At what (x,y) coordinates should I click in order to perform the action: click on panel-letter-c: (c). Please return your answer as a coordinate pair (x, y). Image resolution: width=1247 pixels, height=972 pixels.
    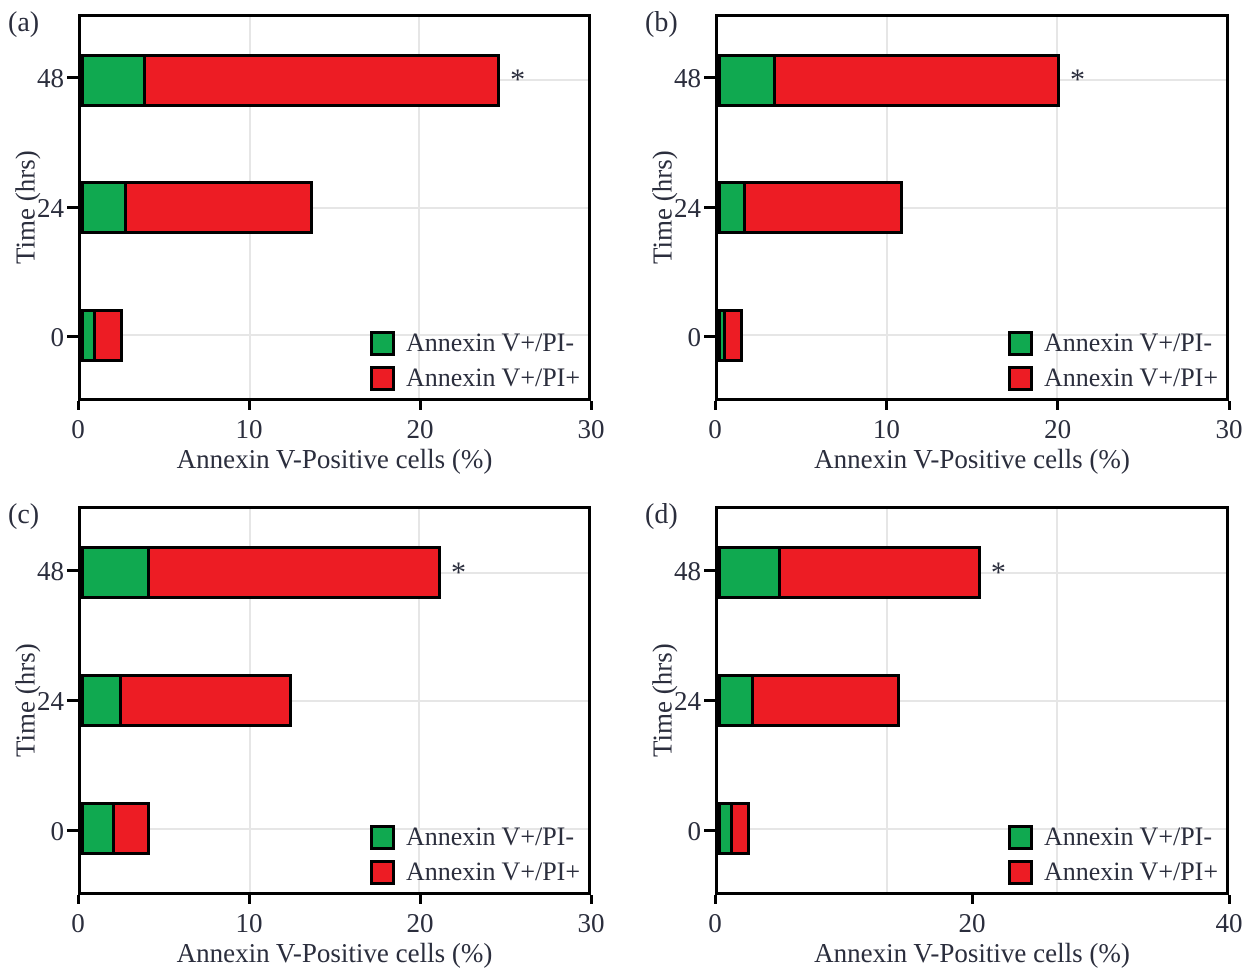
    Looking at the image, I should click on (24, 514).